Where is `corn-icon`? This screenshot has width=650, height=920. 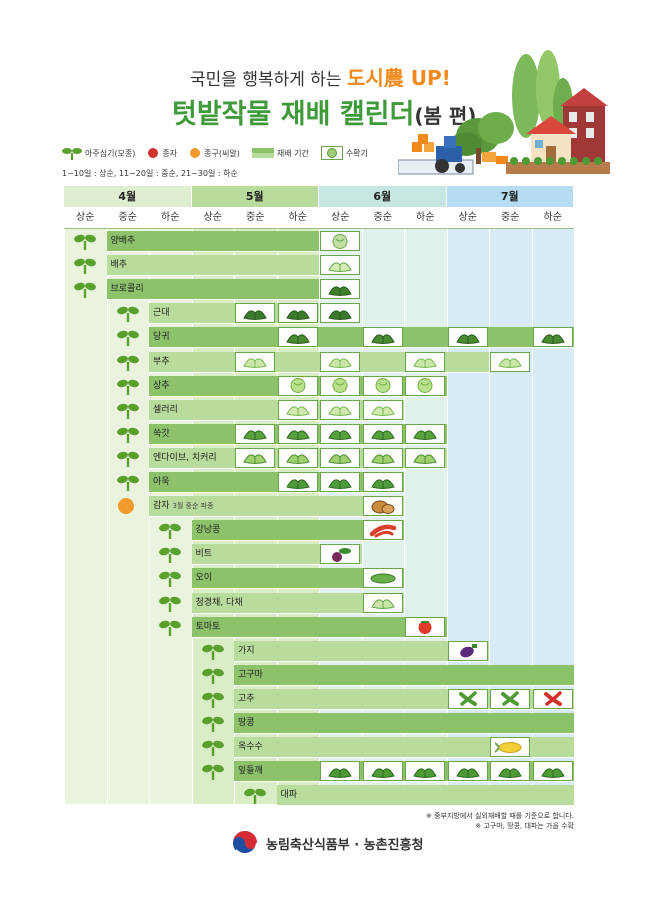
corn-icon is located at coordinates (508, 747).